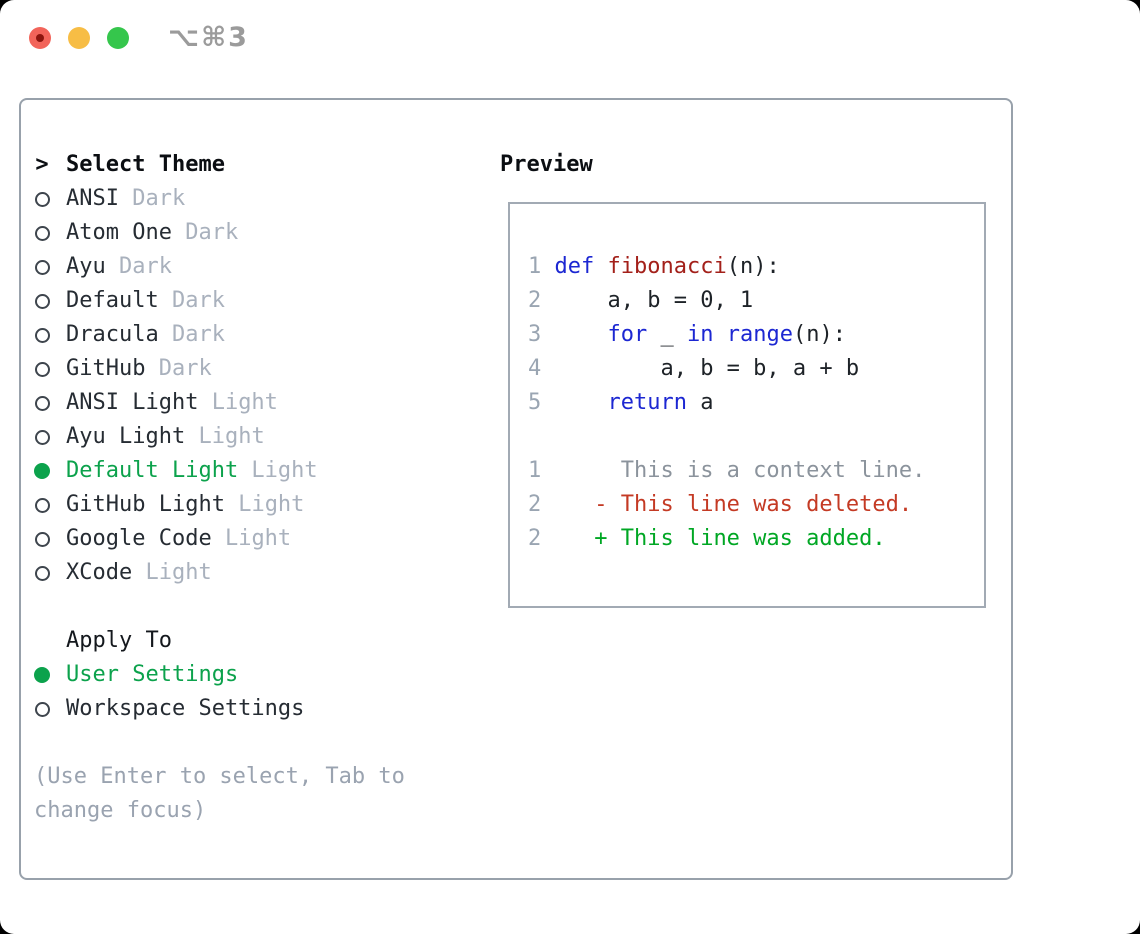 This screenshot has height=934, width=1140. I want to click on help-text-line-2: change focus), so click(120, 810).